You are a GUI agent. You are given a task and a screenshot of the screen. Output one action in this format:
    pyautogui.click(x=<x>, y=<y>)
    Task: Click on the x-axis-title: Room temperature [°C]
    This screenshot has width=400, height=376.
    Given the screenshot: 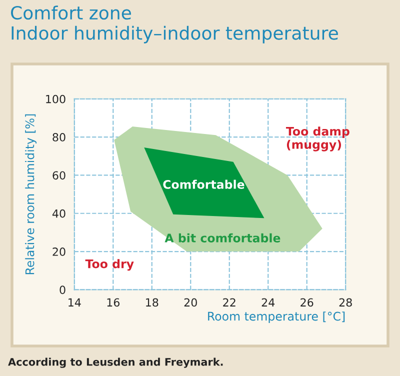 What is the action you would take?
    pyautogui.click(x=276, y=317)
    